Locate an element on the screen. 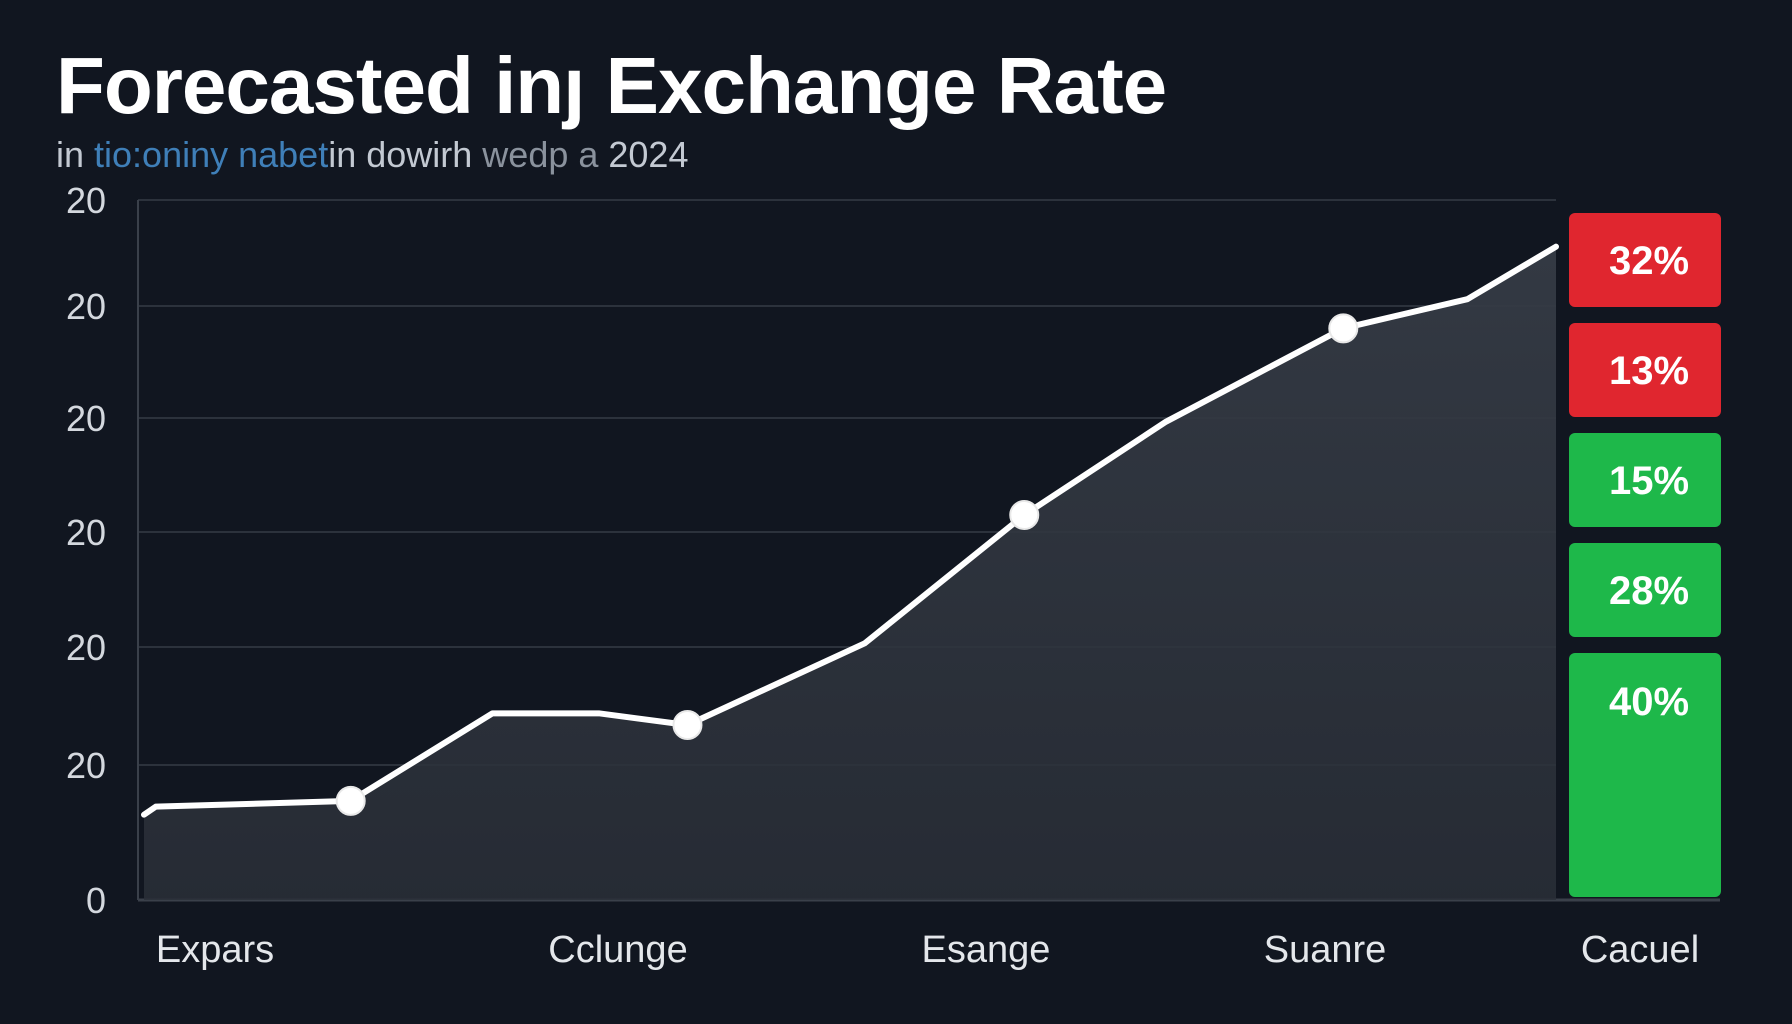 Image resolution: width=1792 pixels, height=1024 pixels. x-category-label: Suanre is located at coordinates (1325, 950).